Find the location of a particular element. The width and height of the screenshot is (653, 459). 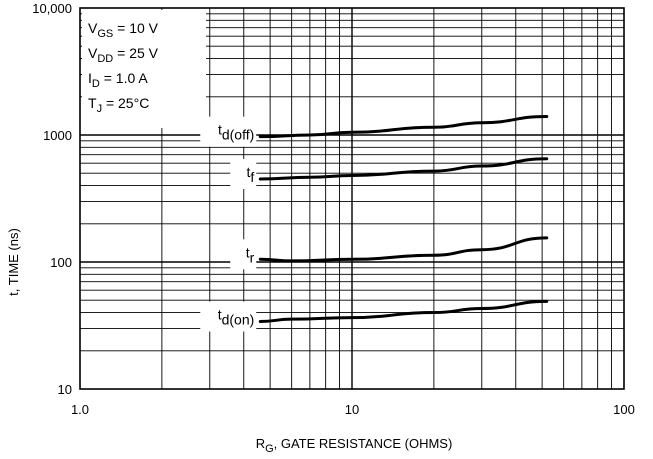

y-tick-label: 10,000 is located at coordinates (52, 8).